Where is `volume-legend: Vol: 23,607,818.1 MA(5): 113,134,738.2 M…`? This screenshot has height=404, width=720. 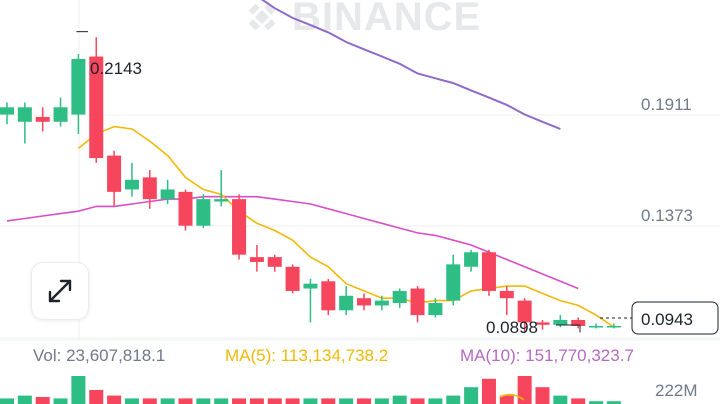
volume-legend: Vol: 23,607,818.1 MA(5): 113,134,738.2 M… is located at coordinates (333, 355).